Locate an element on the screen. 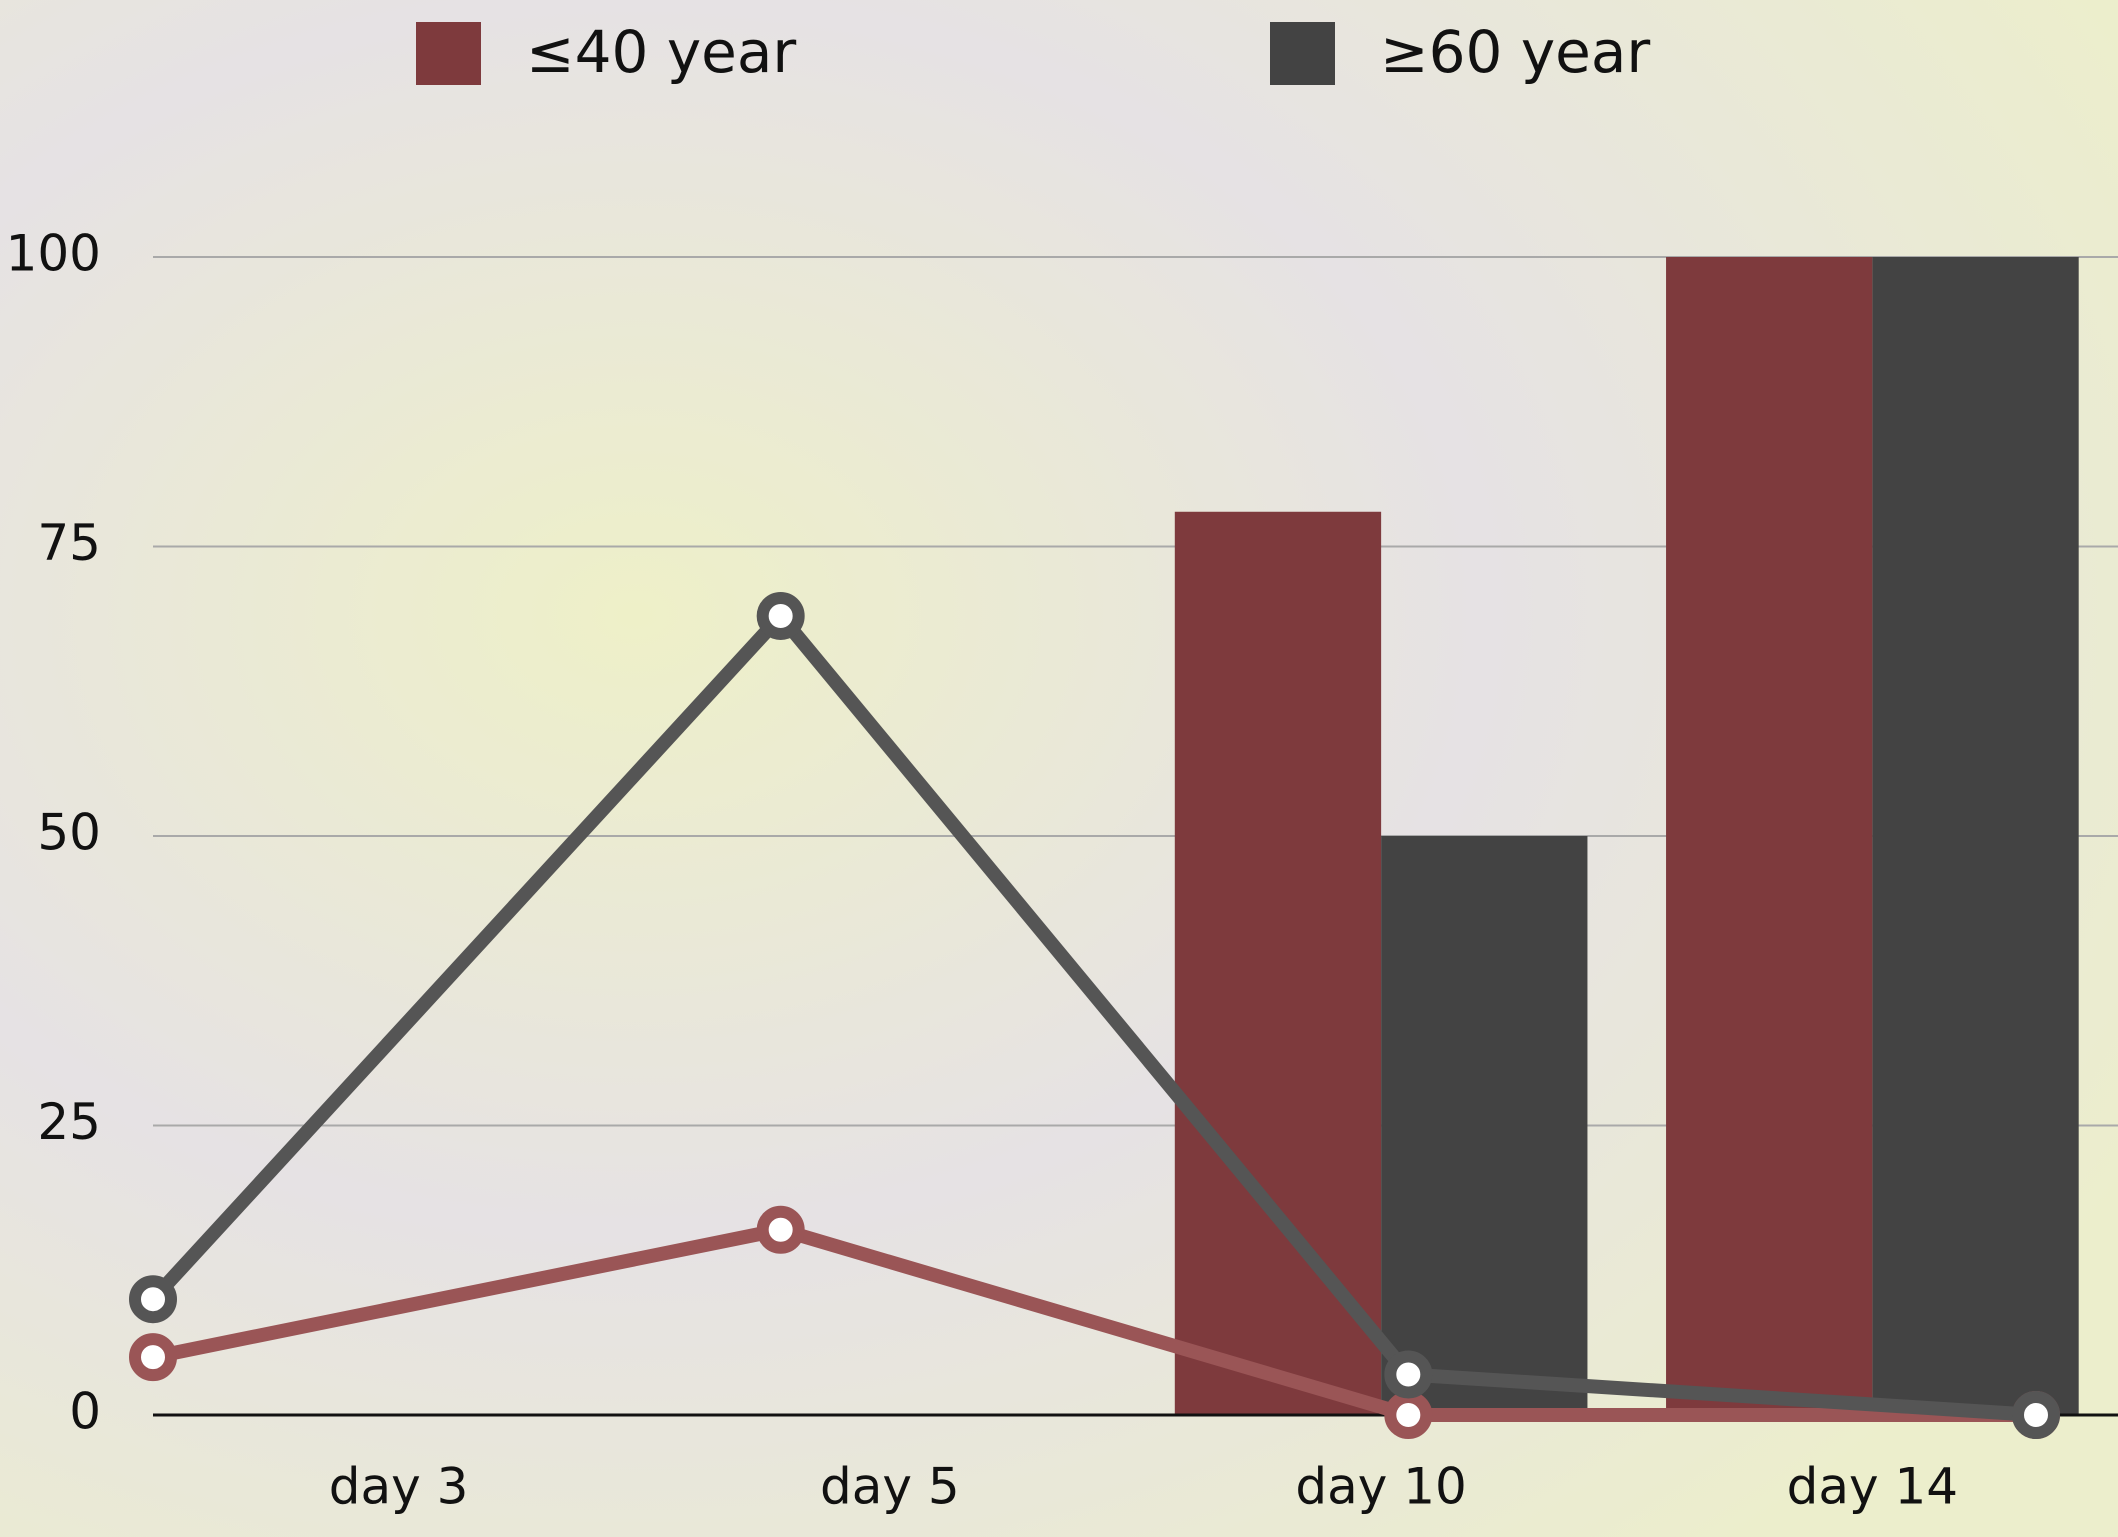 This screenshot has width=2118, height=1537. y-tick-label: 50 is located at coordinates (69, 833).